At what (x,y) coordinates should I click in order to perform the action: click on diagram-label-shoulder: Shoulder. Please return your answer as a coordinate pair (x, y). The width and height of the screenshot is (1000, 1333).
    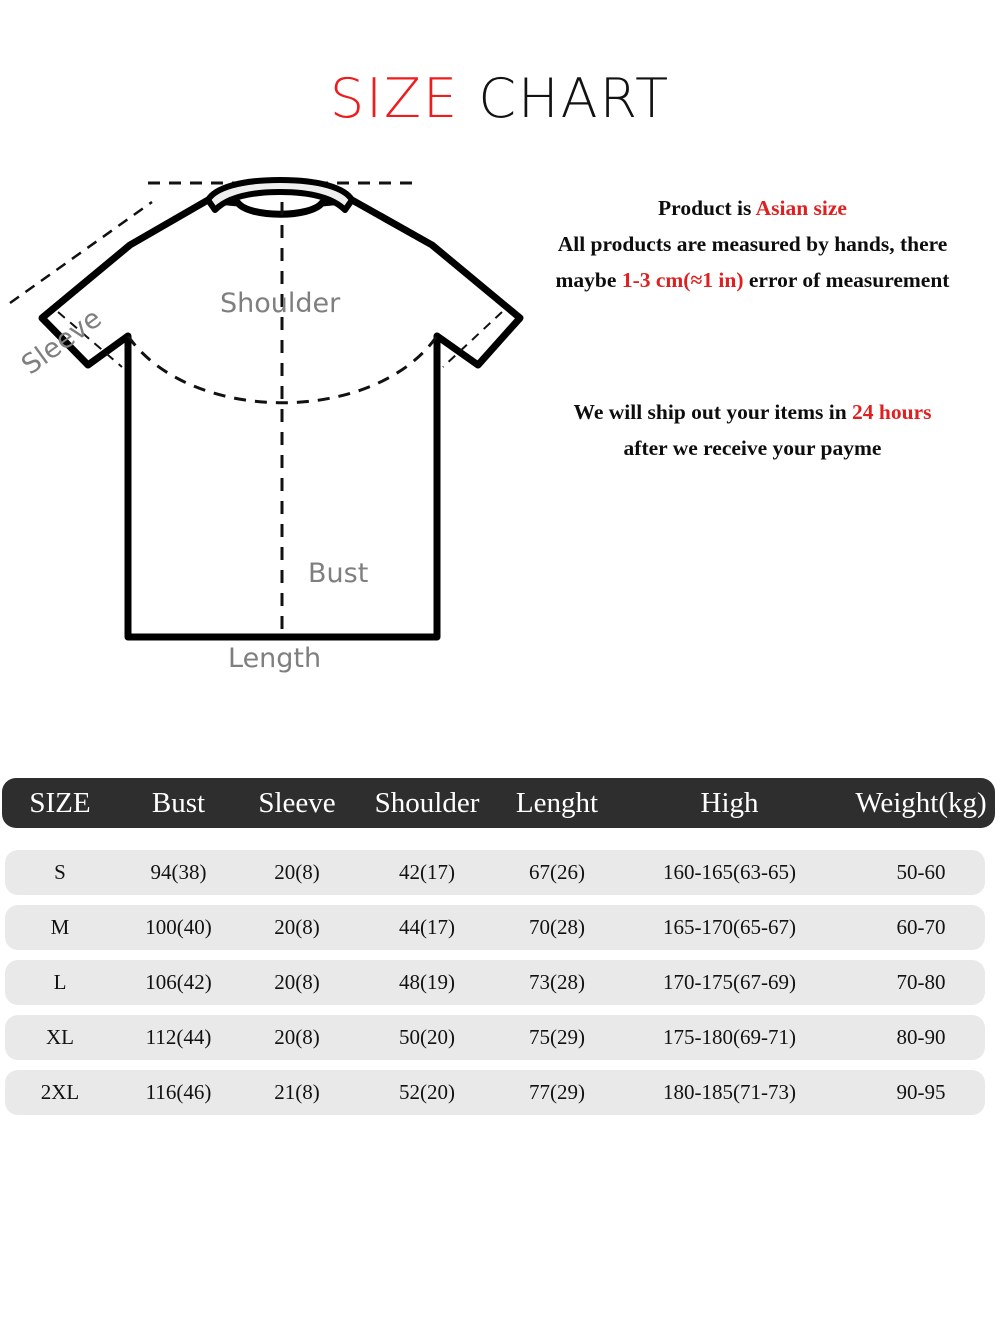
    Looking at the image, I should click on (280, 303).